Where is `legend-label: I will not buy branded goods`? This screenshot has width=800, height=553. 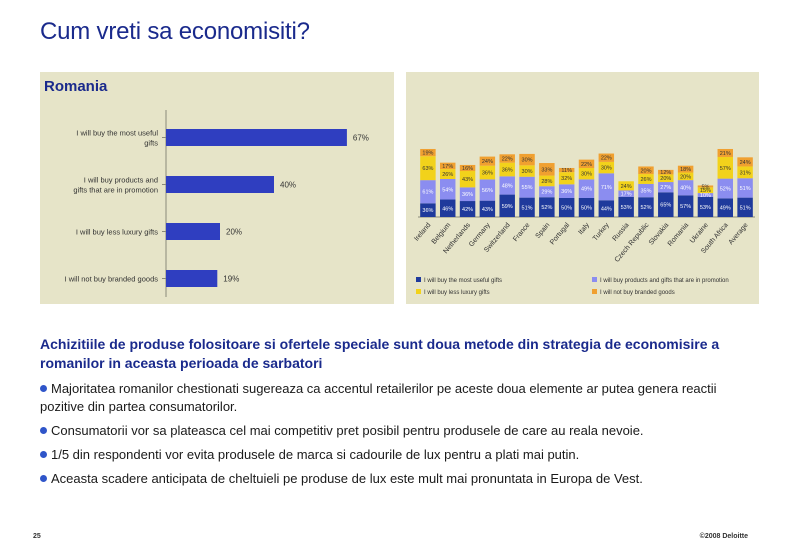 legend-label: I will not buy branded goods is located at coordinates (637, 293).